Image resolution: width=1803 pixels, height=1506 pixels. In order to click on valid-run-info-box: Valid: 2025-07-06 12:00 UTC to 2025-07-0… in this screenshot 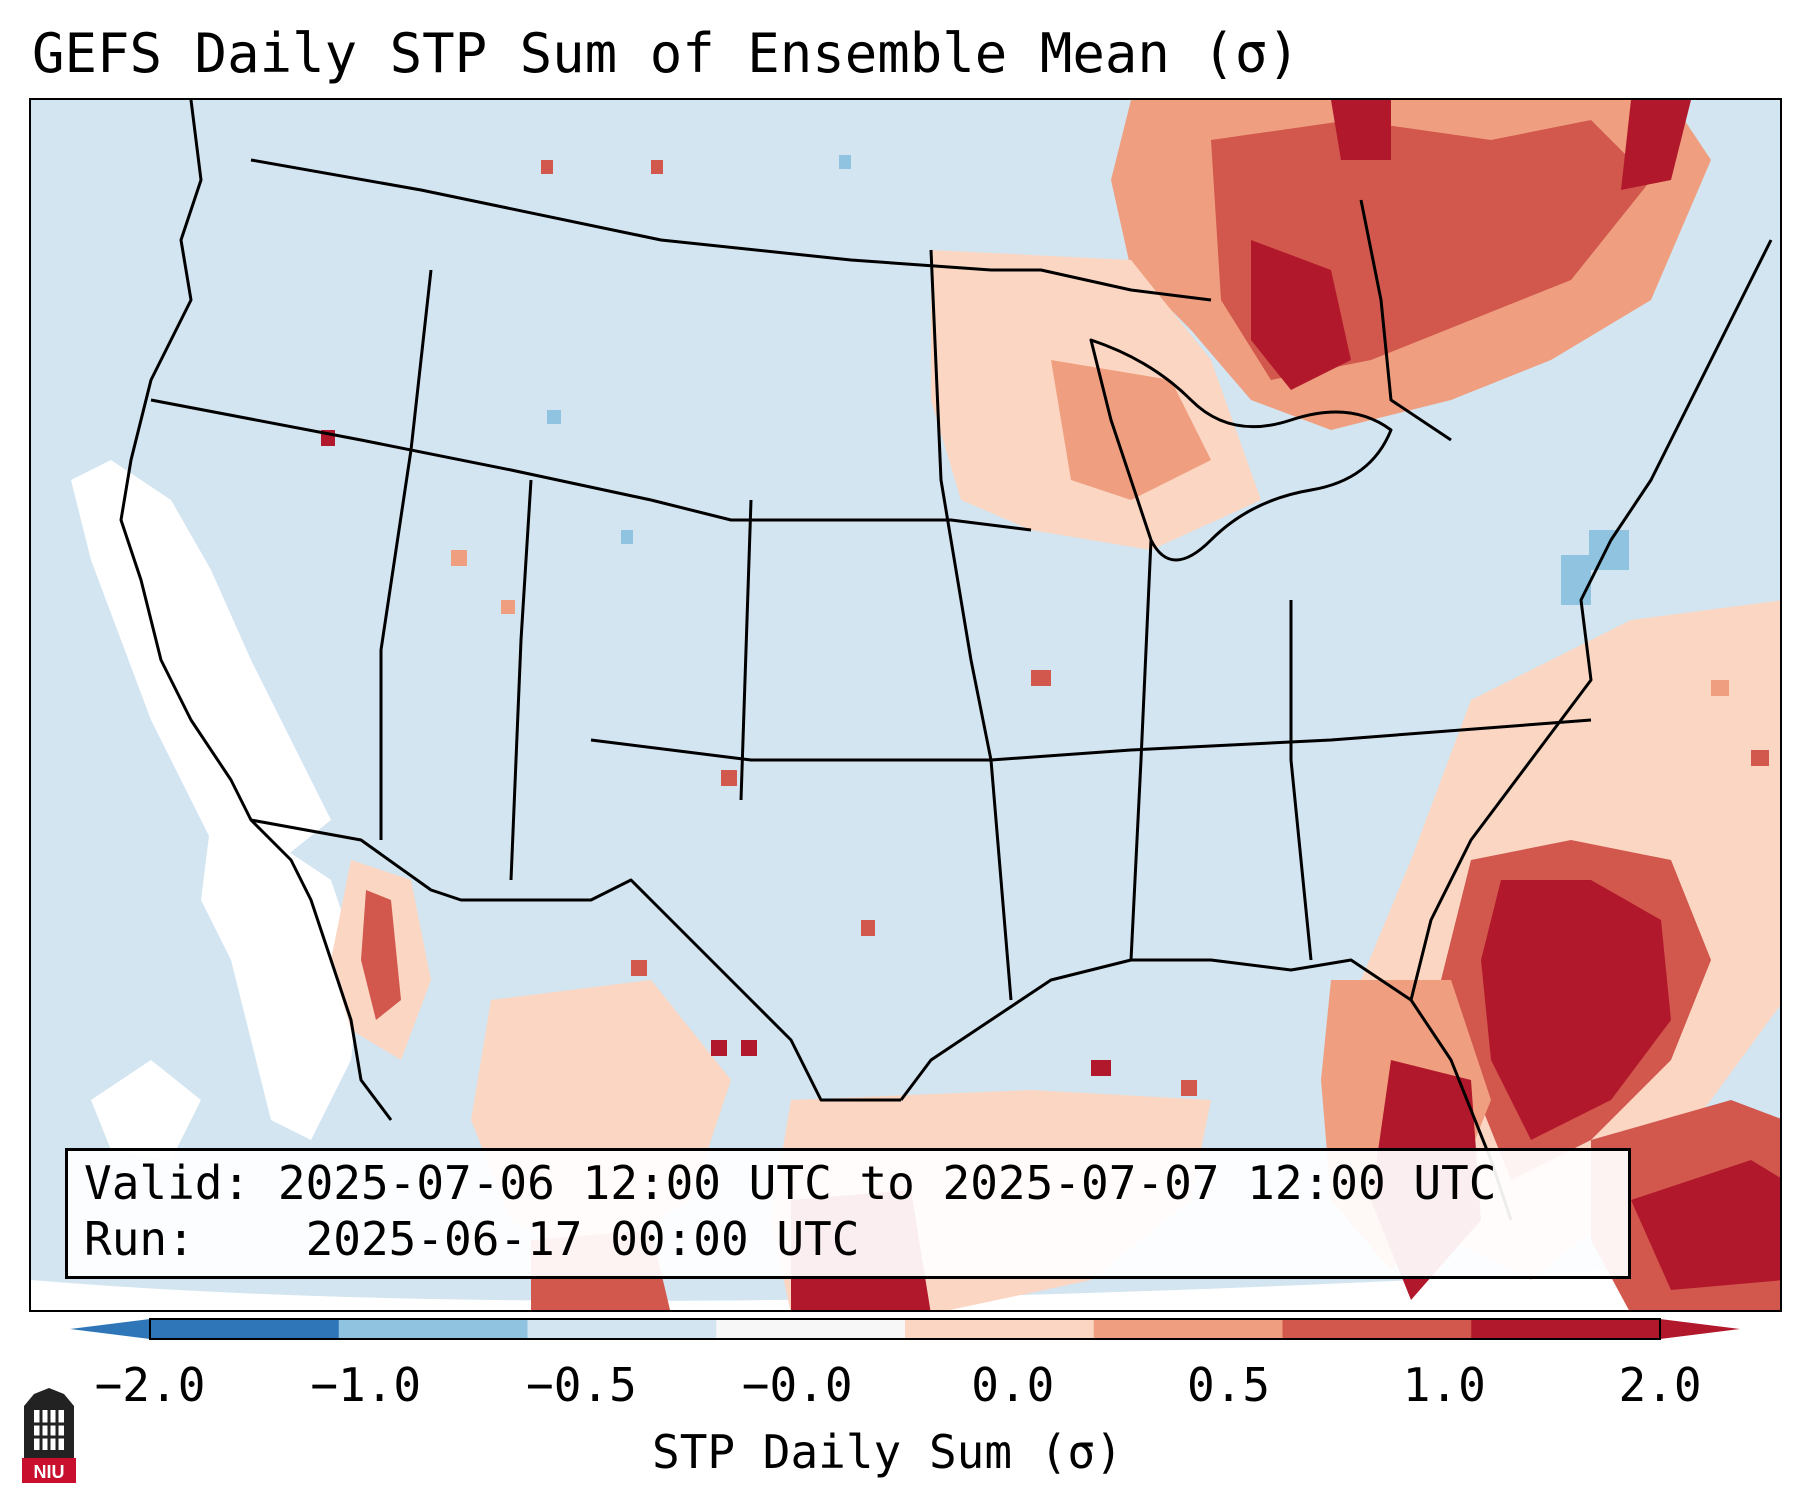, I will do `click(848, 1213)`.